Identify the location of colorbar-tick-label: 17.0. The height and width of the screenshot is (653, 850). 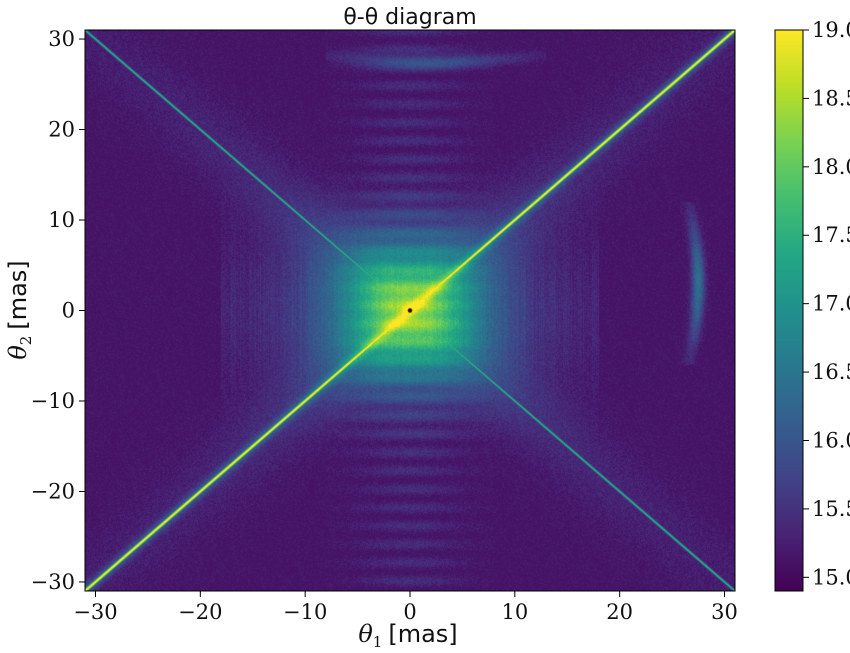
(831, 304).